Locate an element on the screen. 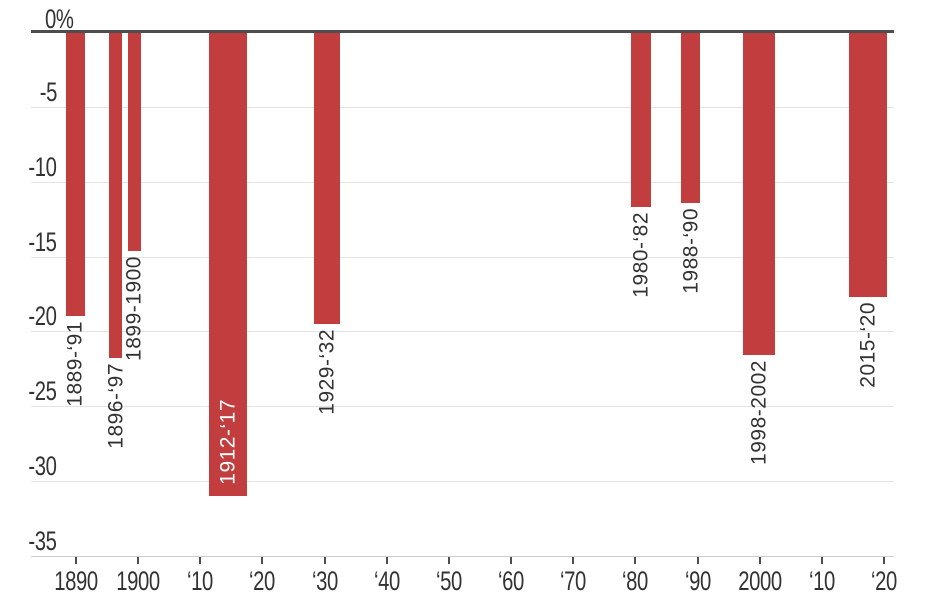 The width and height of the screenshot is (946, 602). x-tick-label: ‘70 is located at coordinates (573, 581).